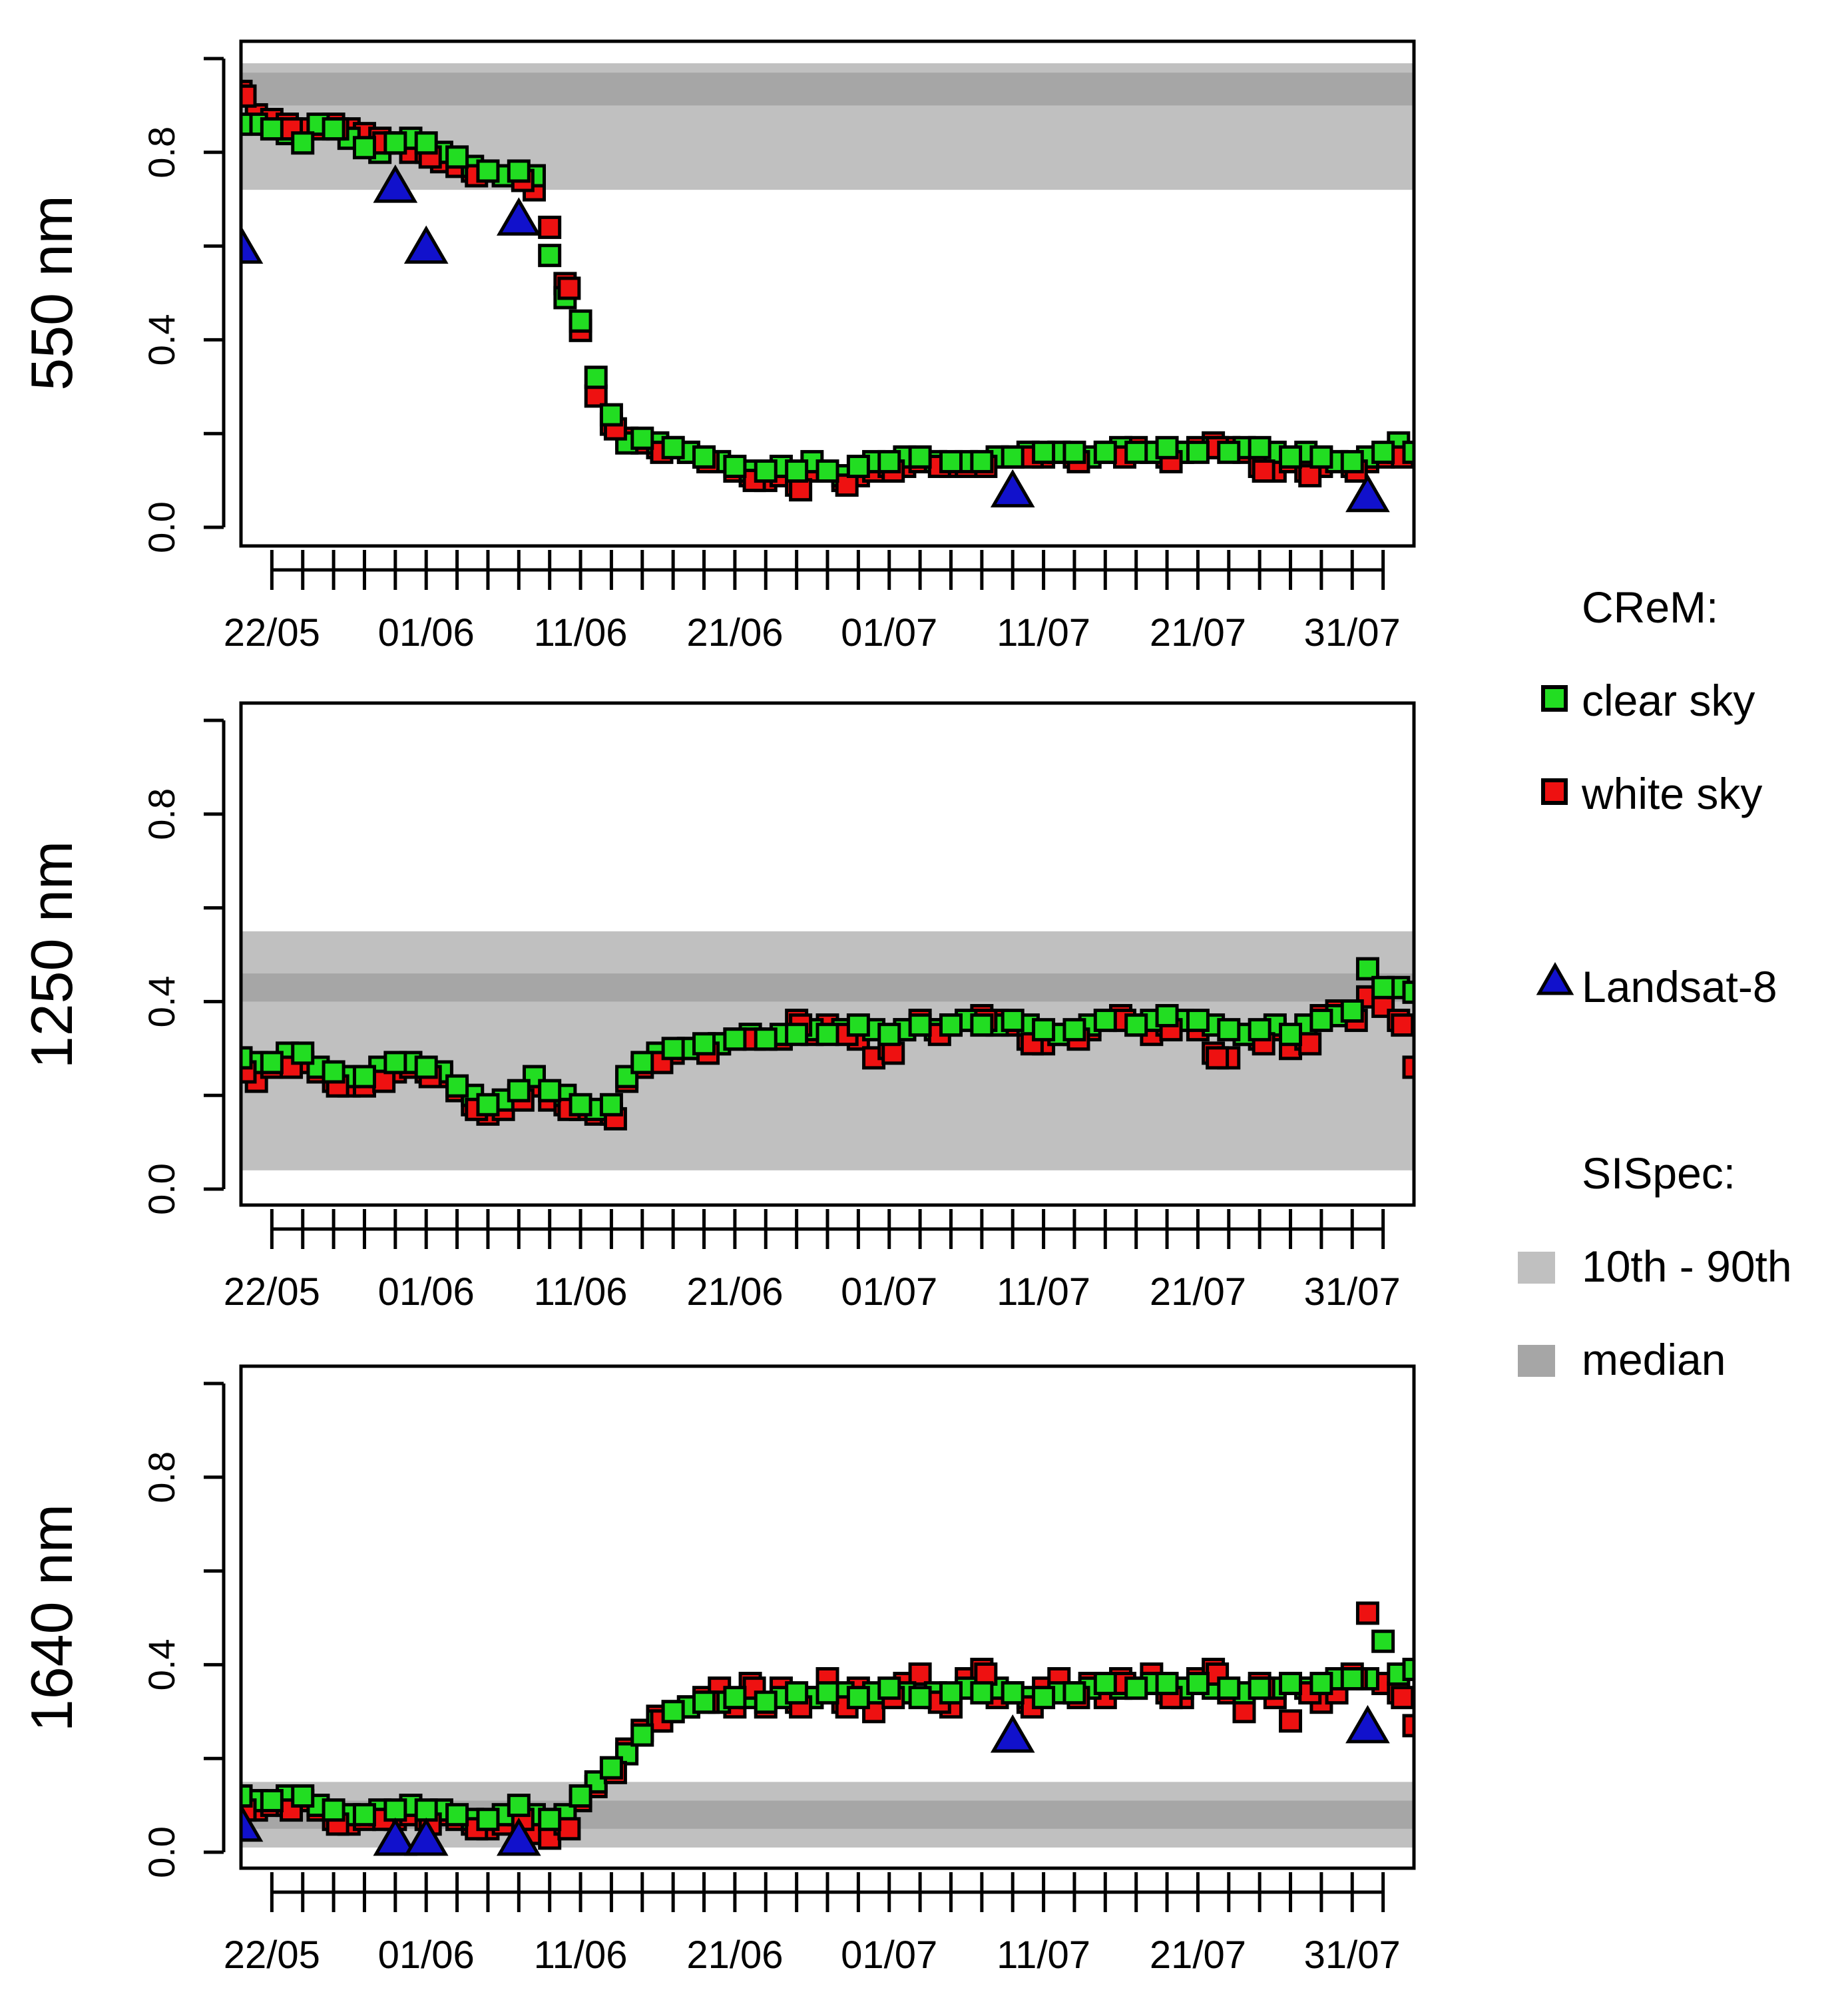  What do you see at coordinates (161, 1001) in the screenshot?
I see `y-tick-label: 0.4` at bounding box center [161, 1001].